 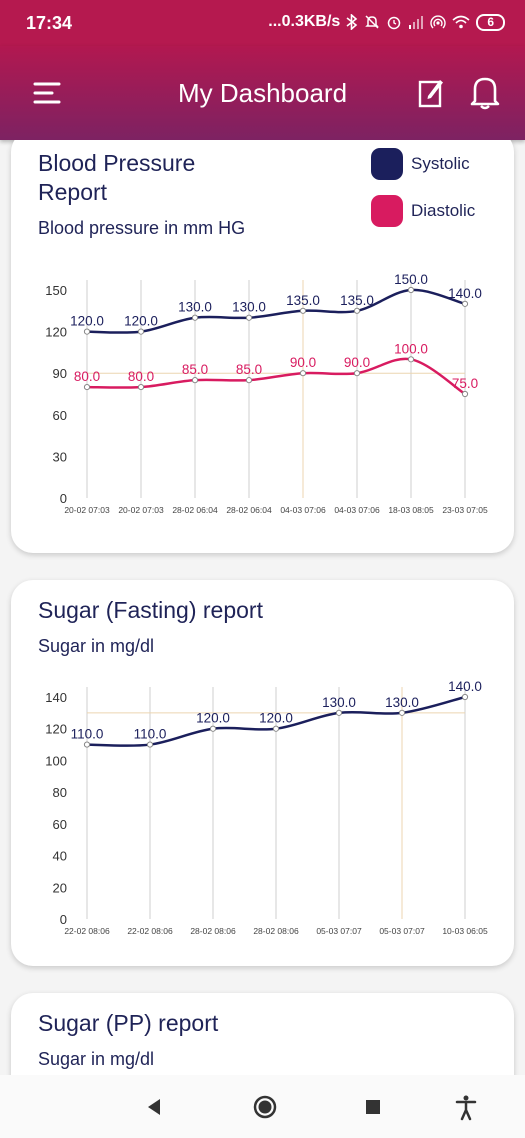 I want to click on y-tick-label: 150, so click(x=56, y=290).